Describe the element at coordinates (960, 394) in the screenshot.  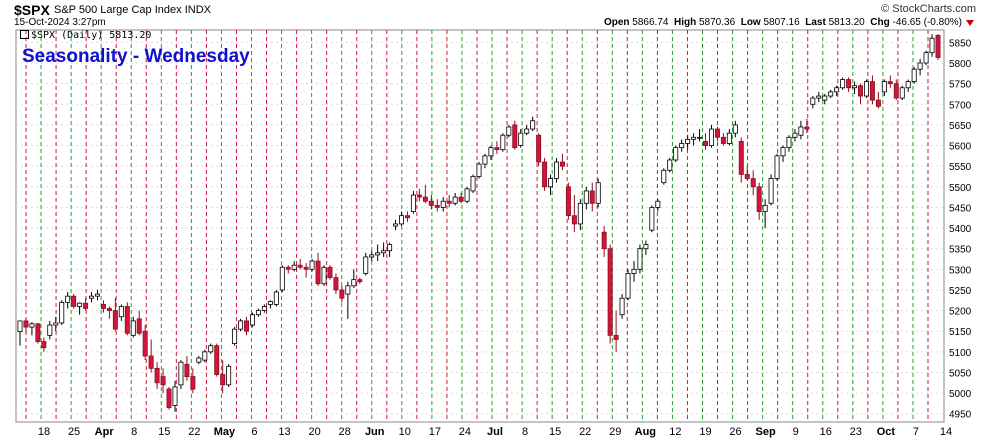
I see `y-tick-label: 5000` at that location.